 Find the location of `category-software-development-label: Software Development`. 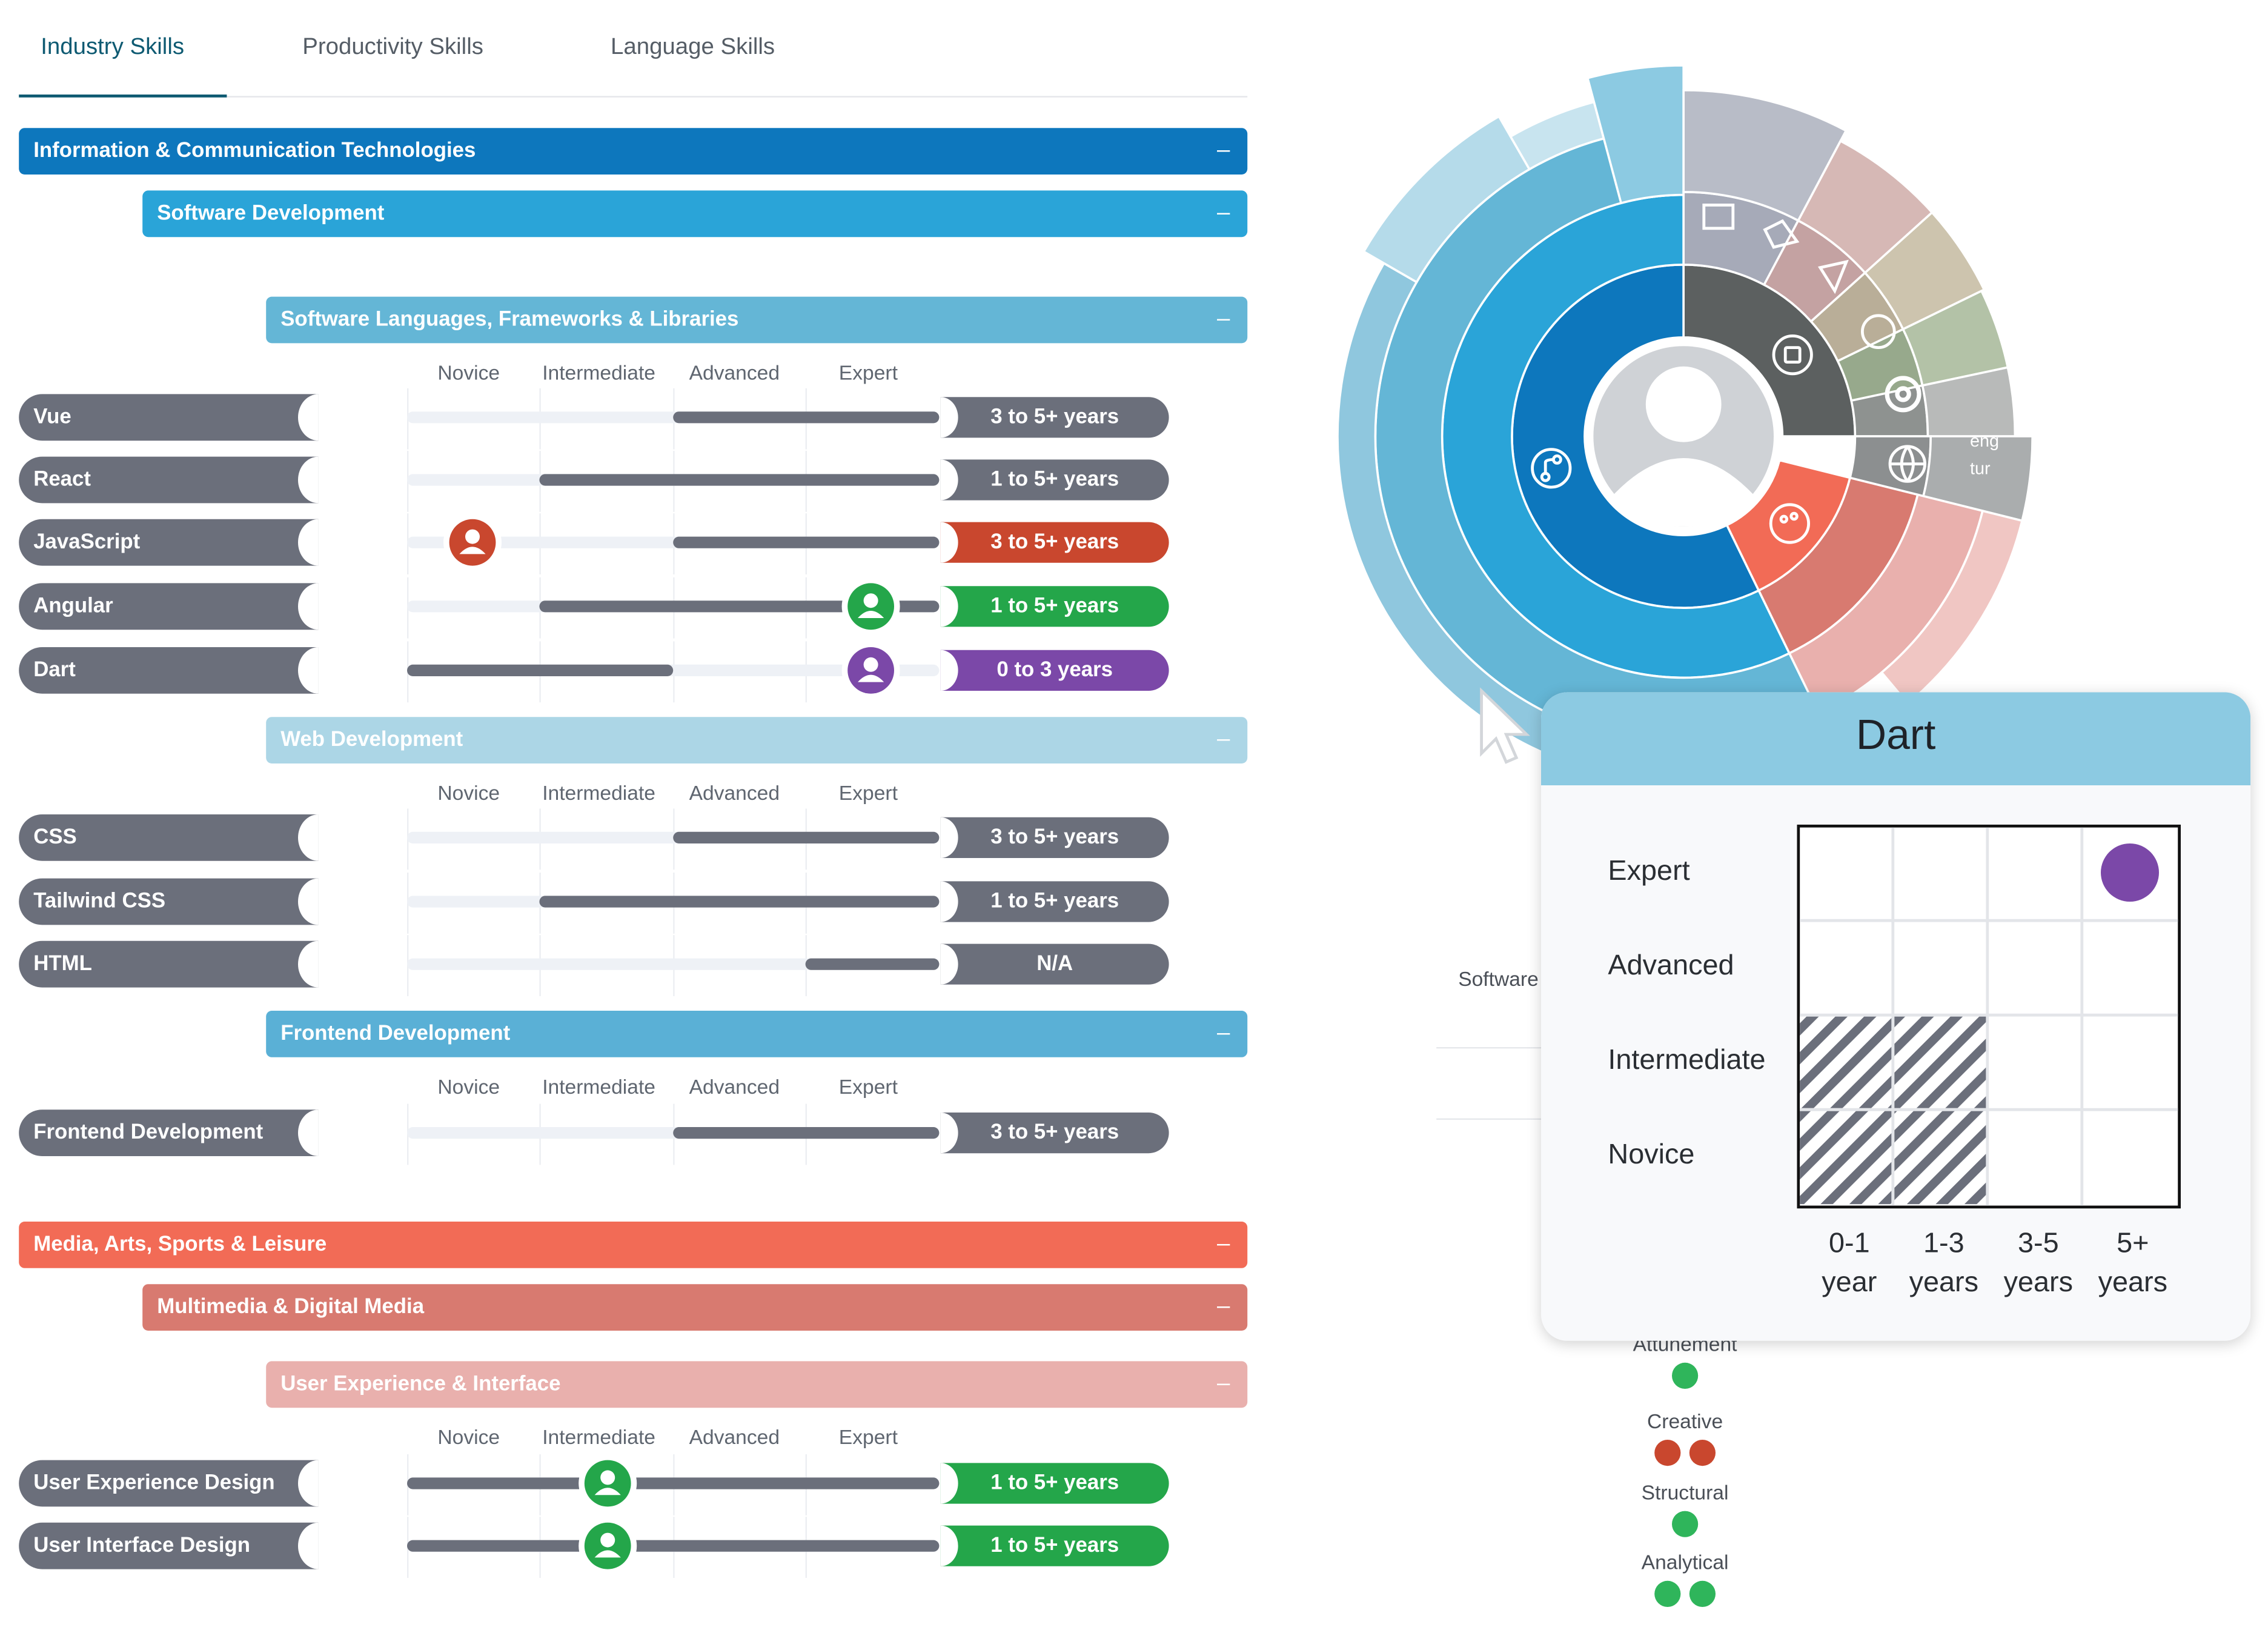

category-software-development-label: Software Development is located at coordinates (271, 213).